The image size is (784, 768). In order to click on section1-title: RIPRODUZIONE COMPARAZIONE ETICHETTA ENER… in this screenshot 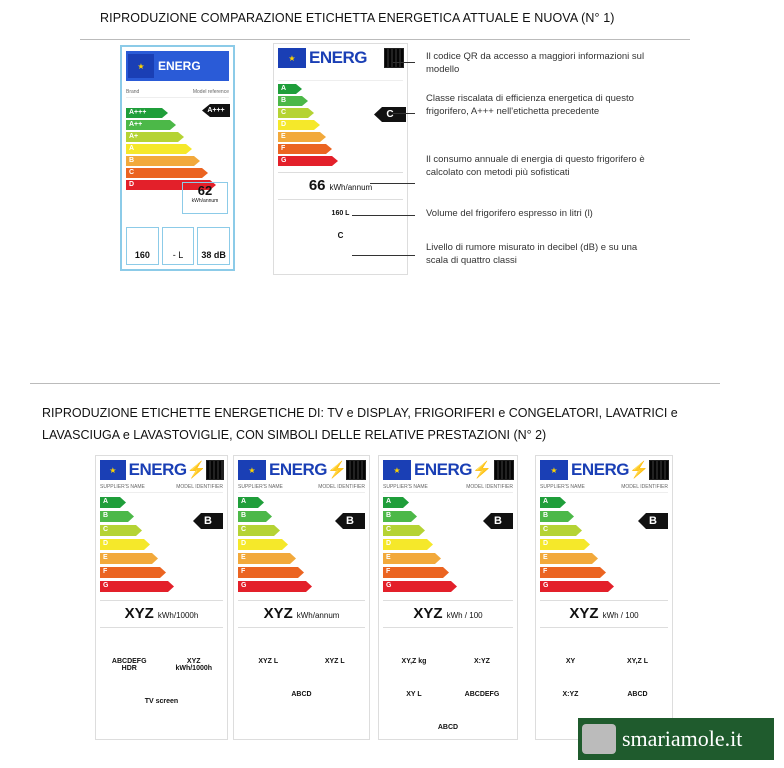, I will do `click(357, 18)`.